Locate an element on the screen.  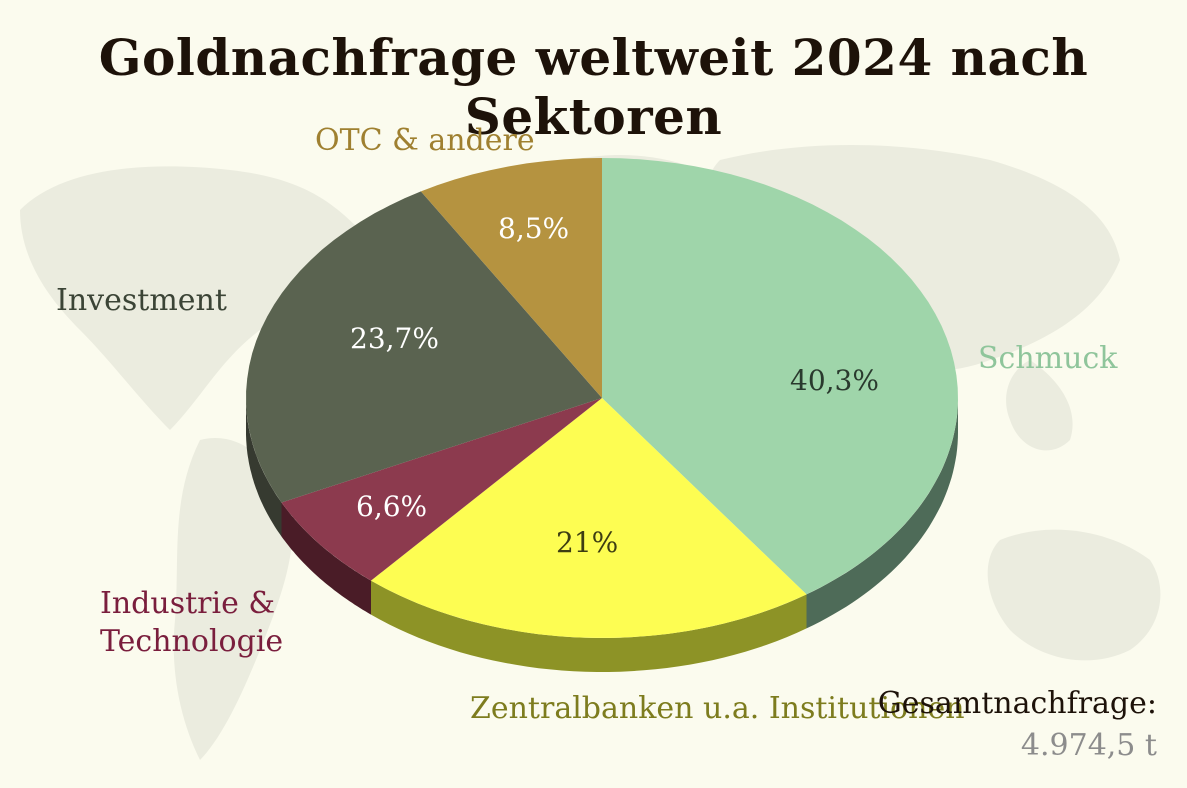
total-value: 4.974,5 t is located at coordinates (1088, 745).